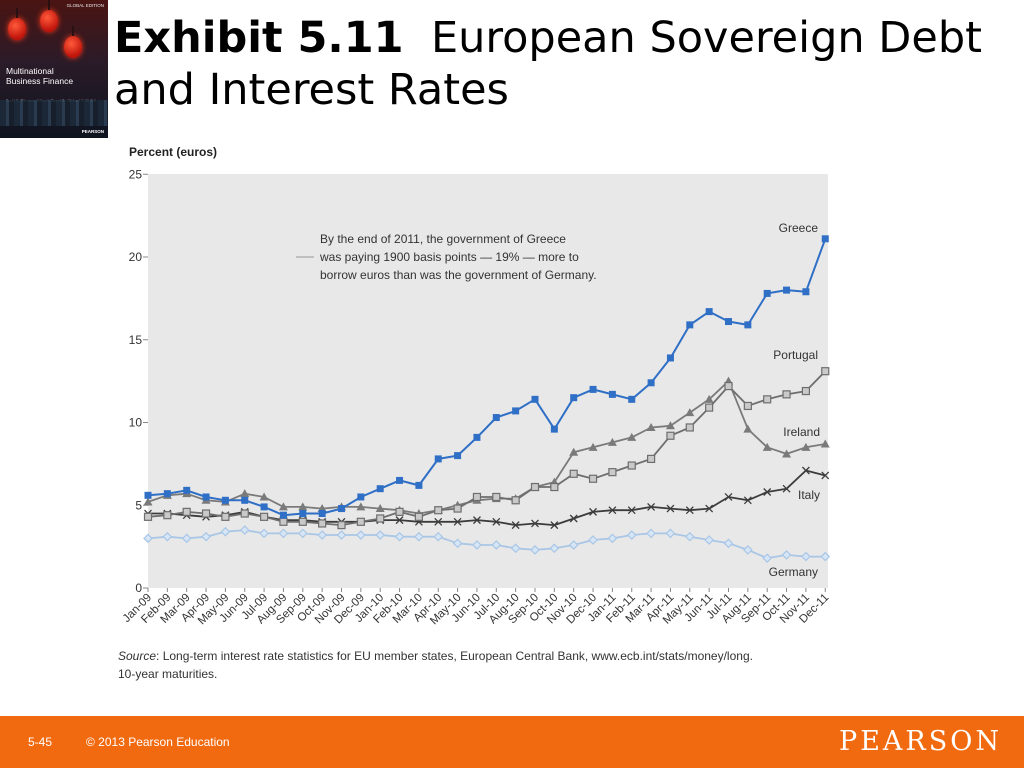 This screenshot has width=1024, height=768. I want to click on pearson-logo: PEARSON, so click(920, 741).